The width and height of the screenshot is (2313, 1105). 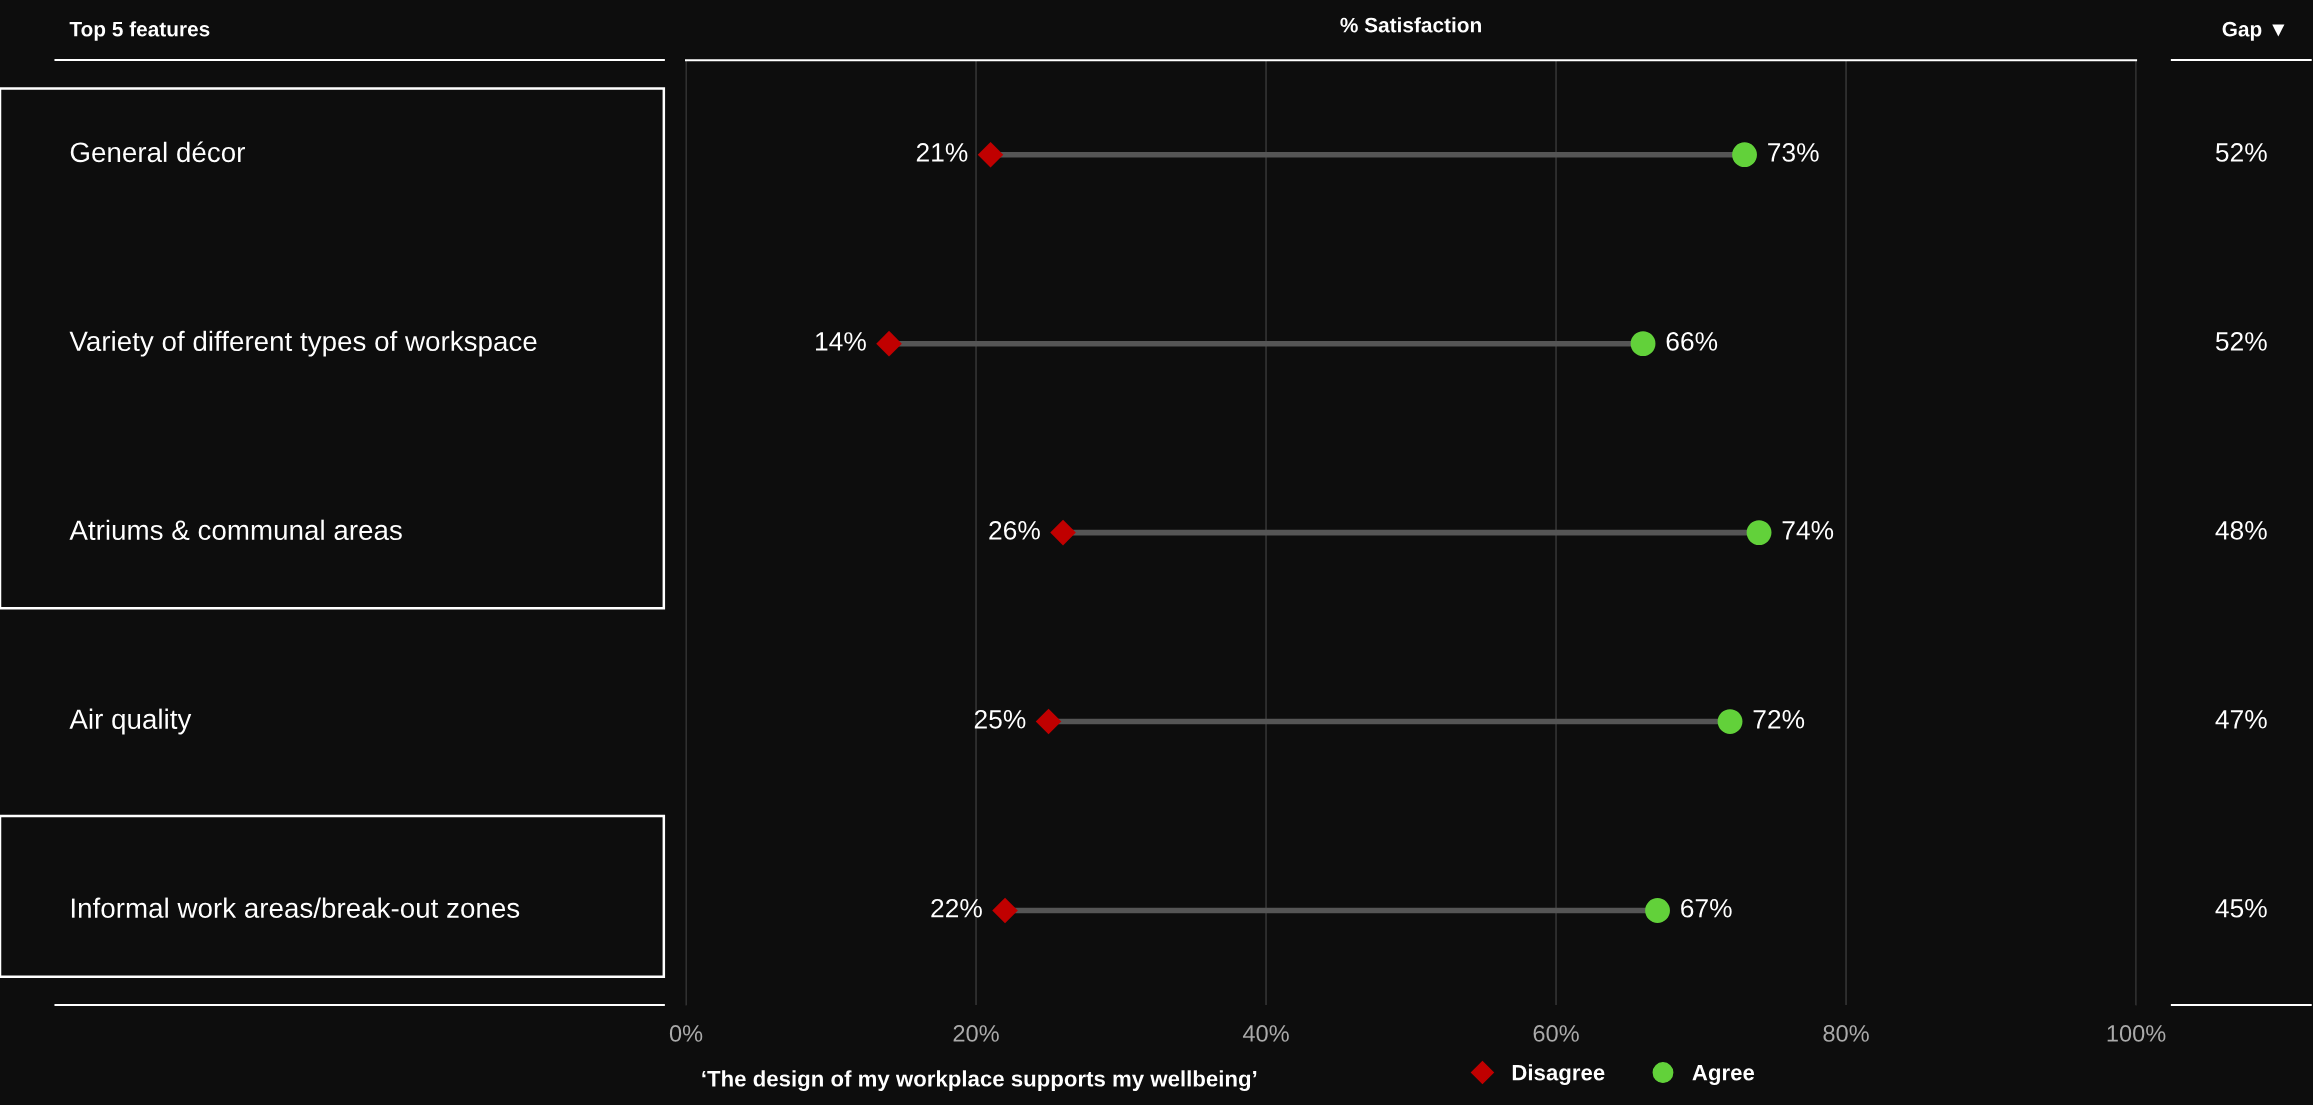 What do you see at coordinates (942, 152) in the screenshot?
I see `data-label: 21%` at bounding box center [942, 152].